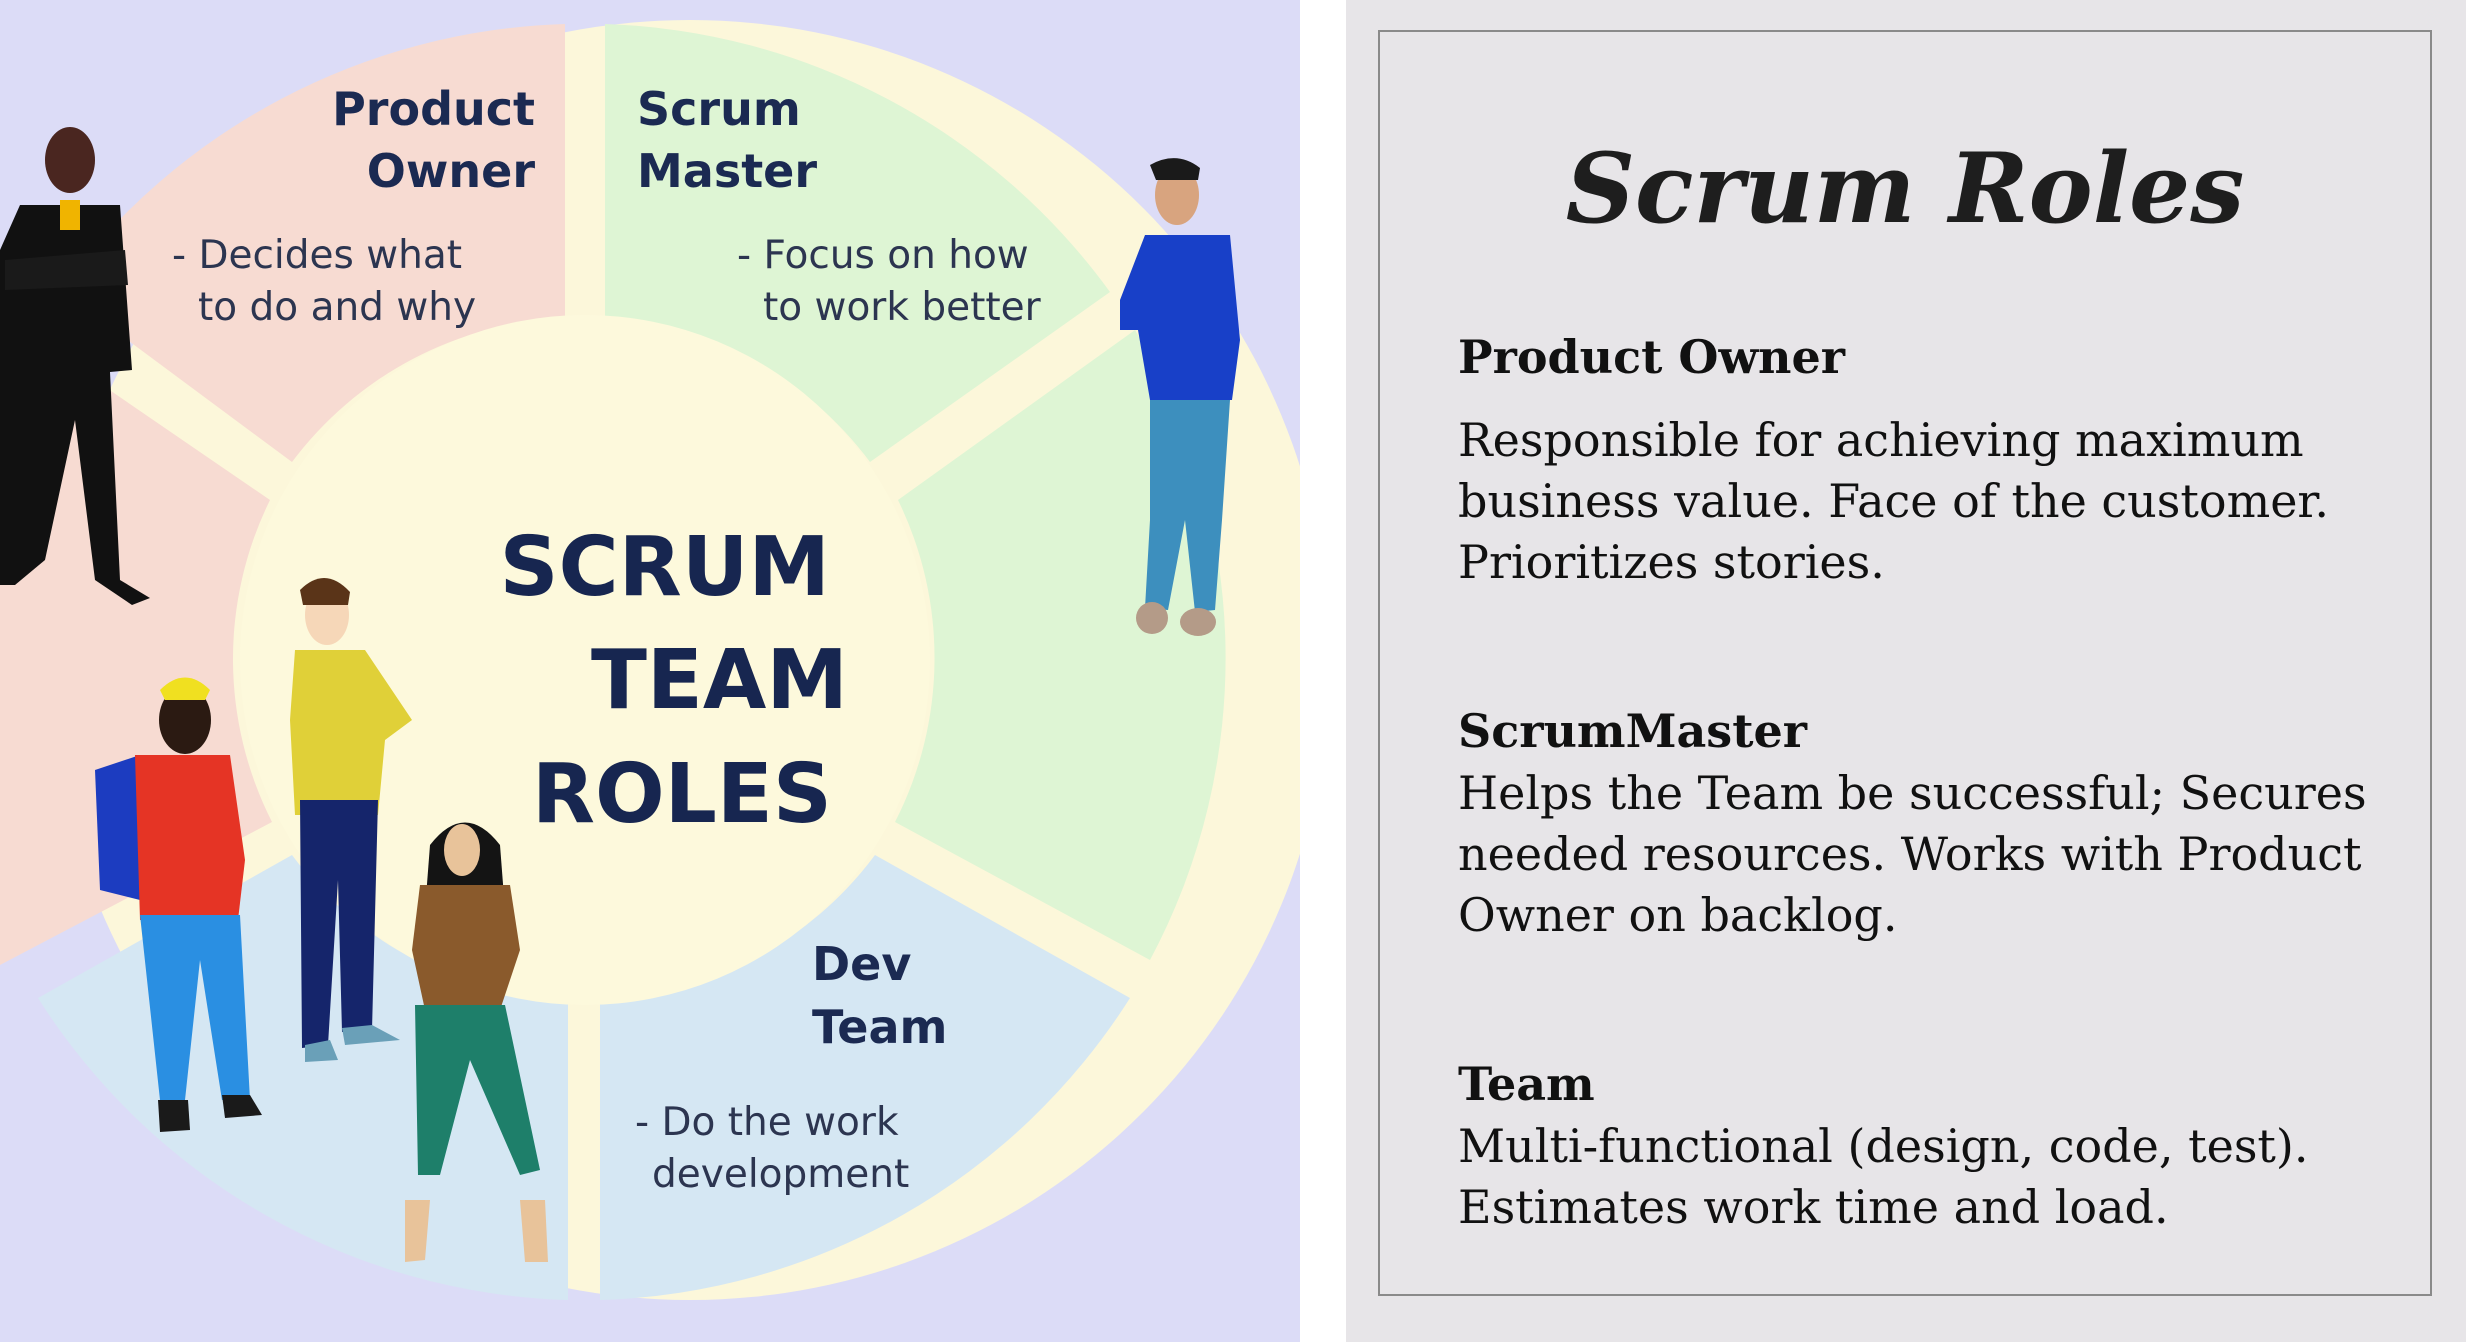 The image size is (2466, 1342). I want to click on dev-team-desc-2: development, so click(780, 1174).